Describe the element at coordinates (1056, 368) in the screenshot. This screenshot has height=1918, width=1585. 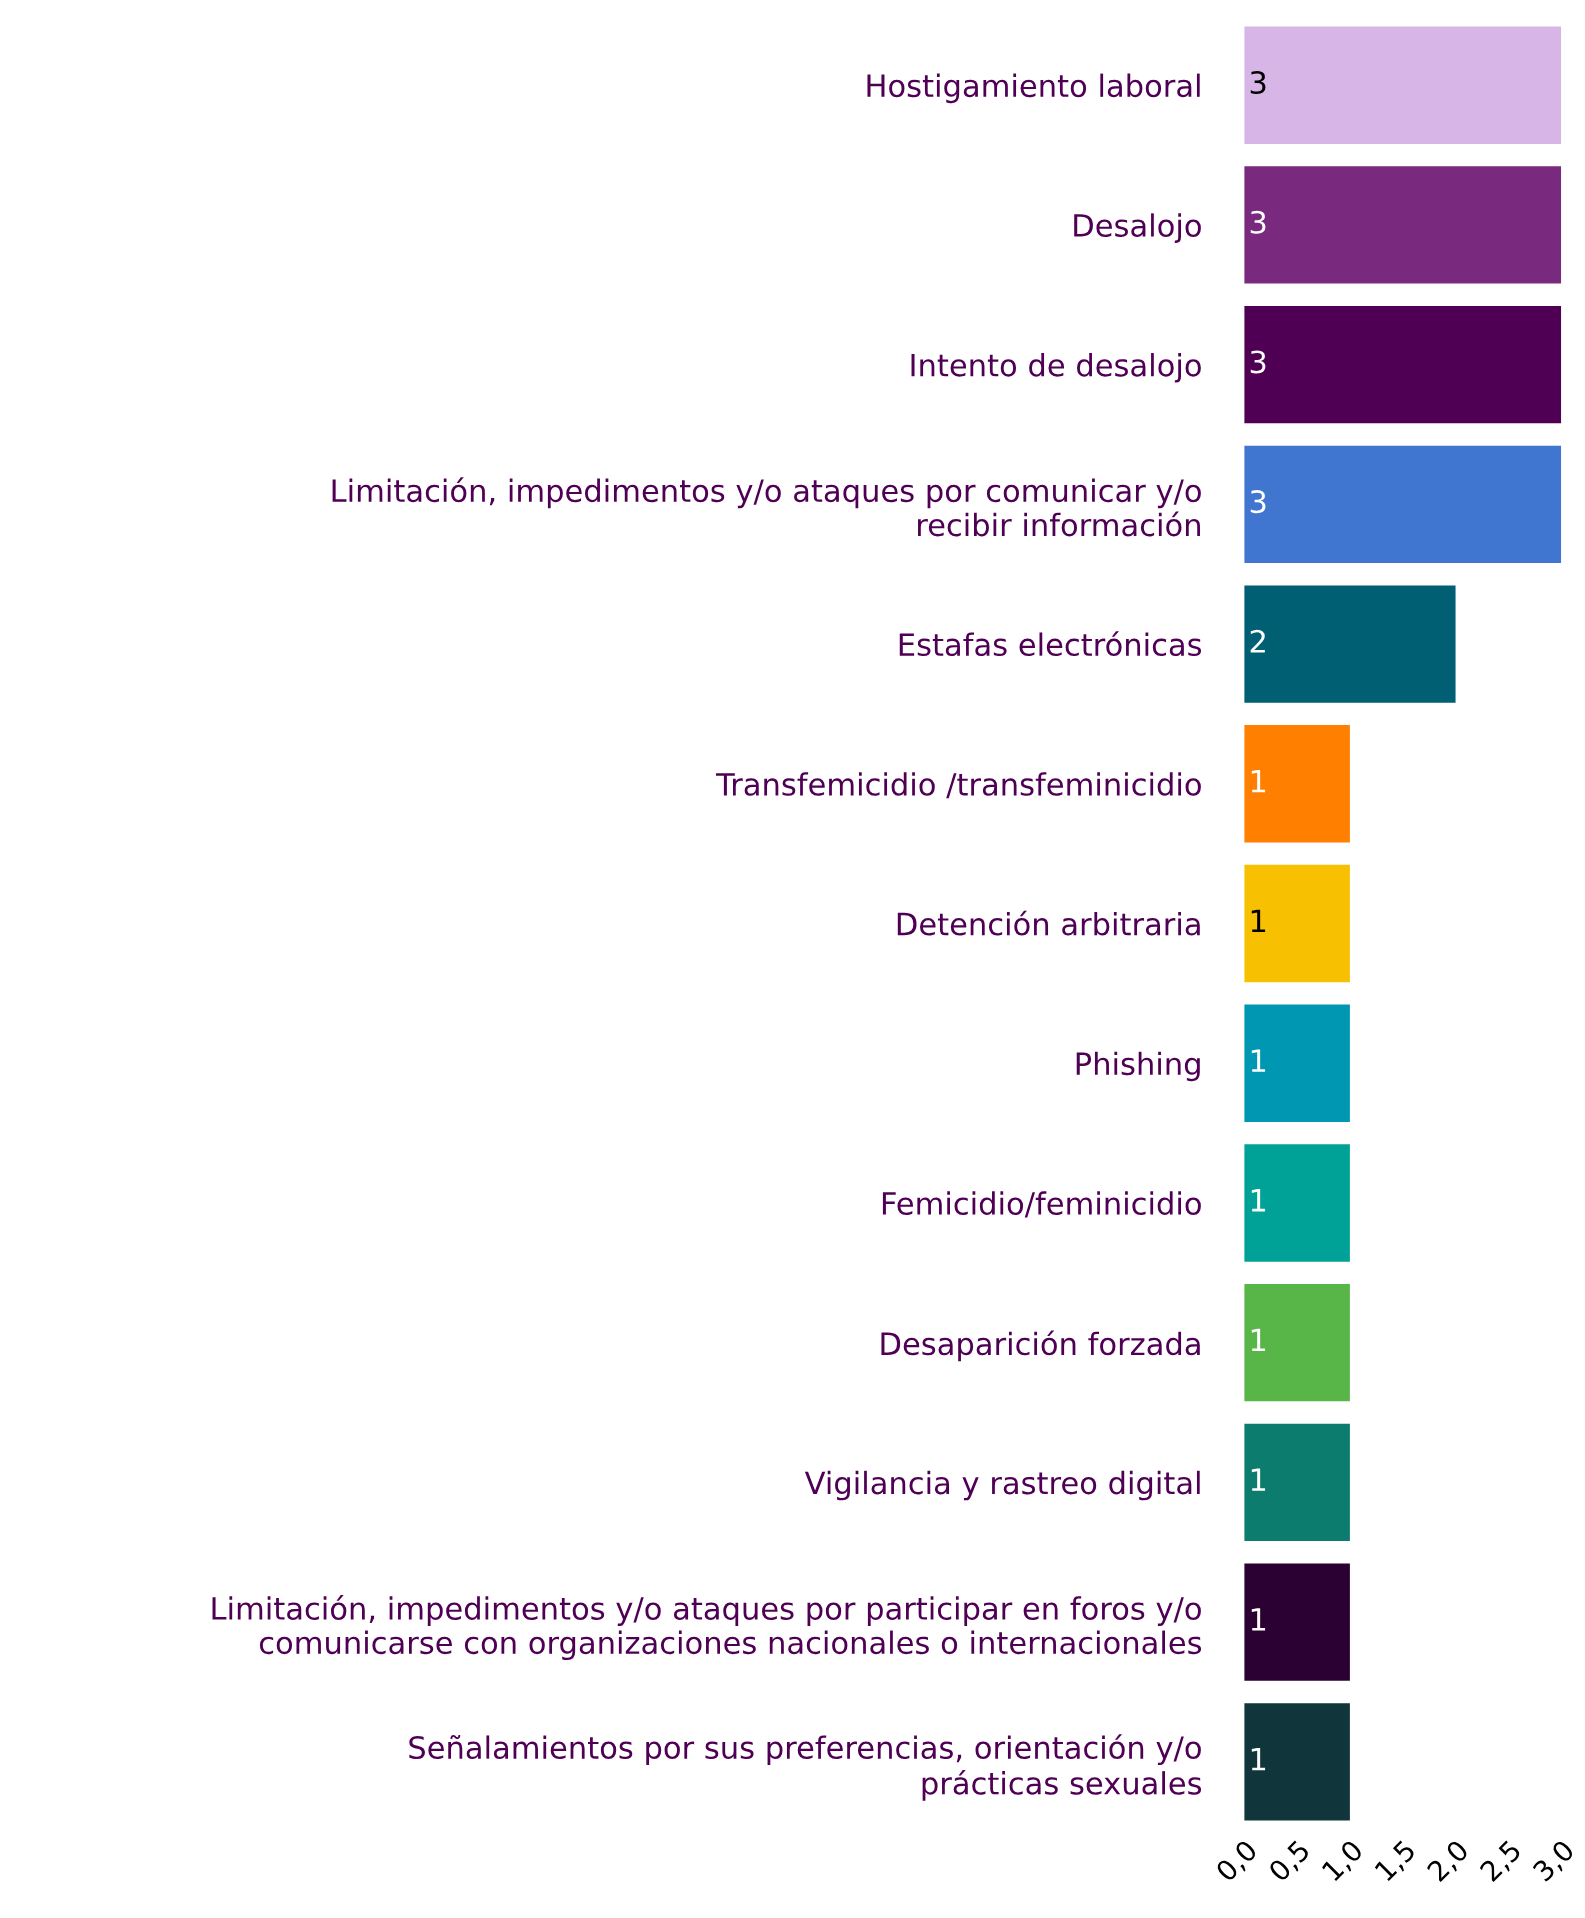
I see `y-tick-label: Intento de desalojo` at that location.